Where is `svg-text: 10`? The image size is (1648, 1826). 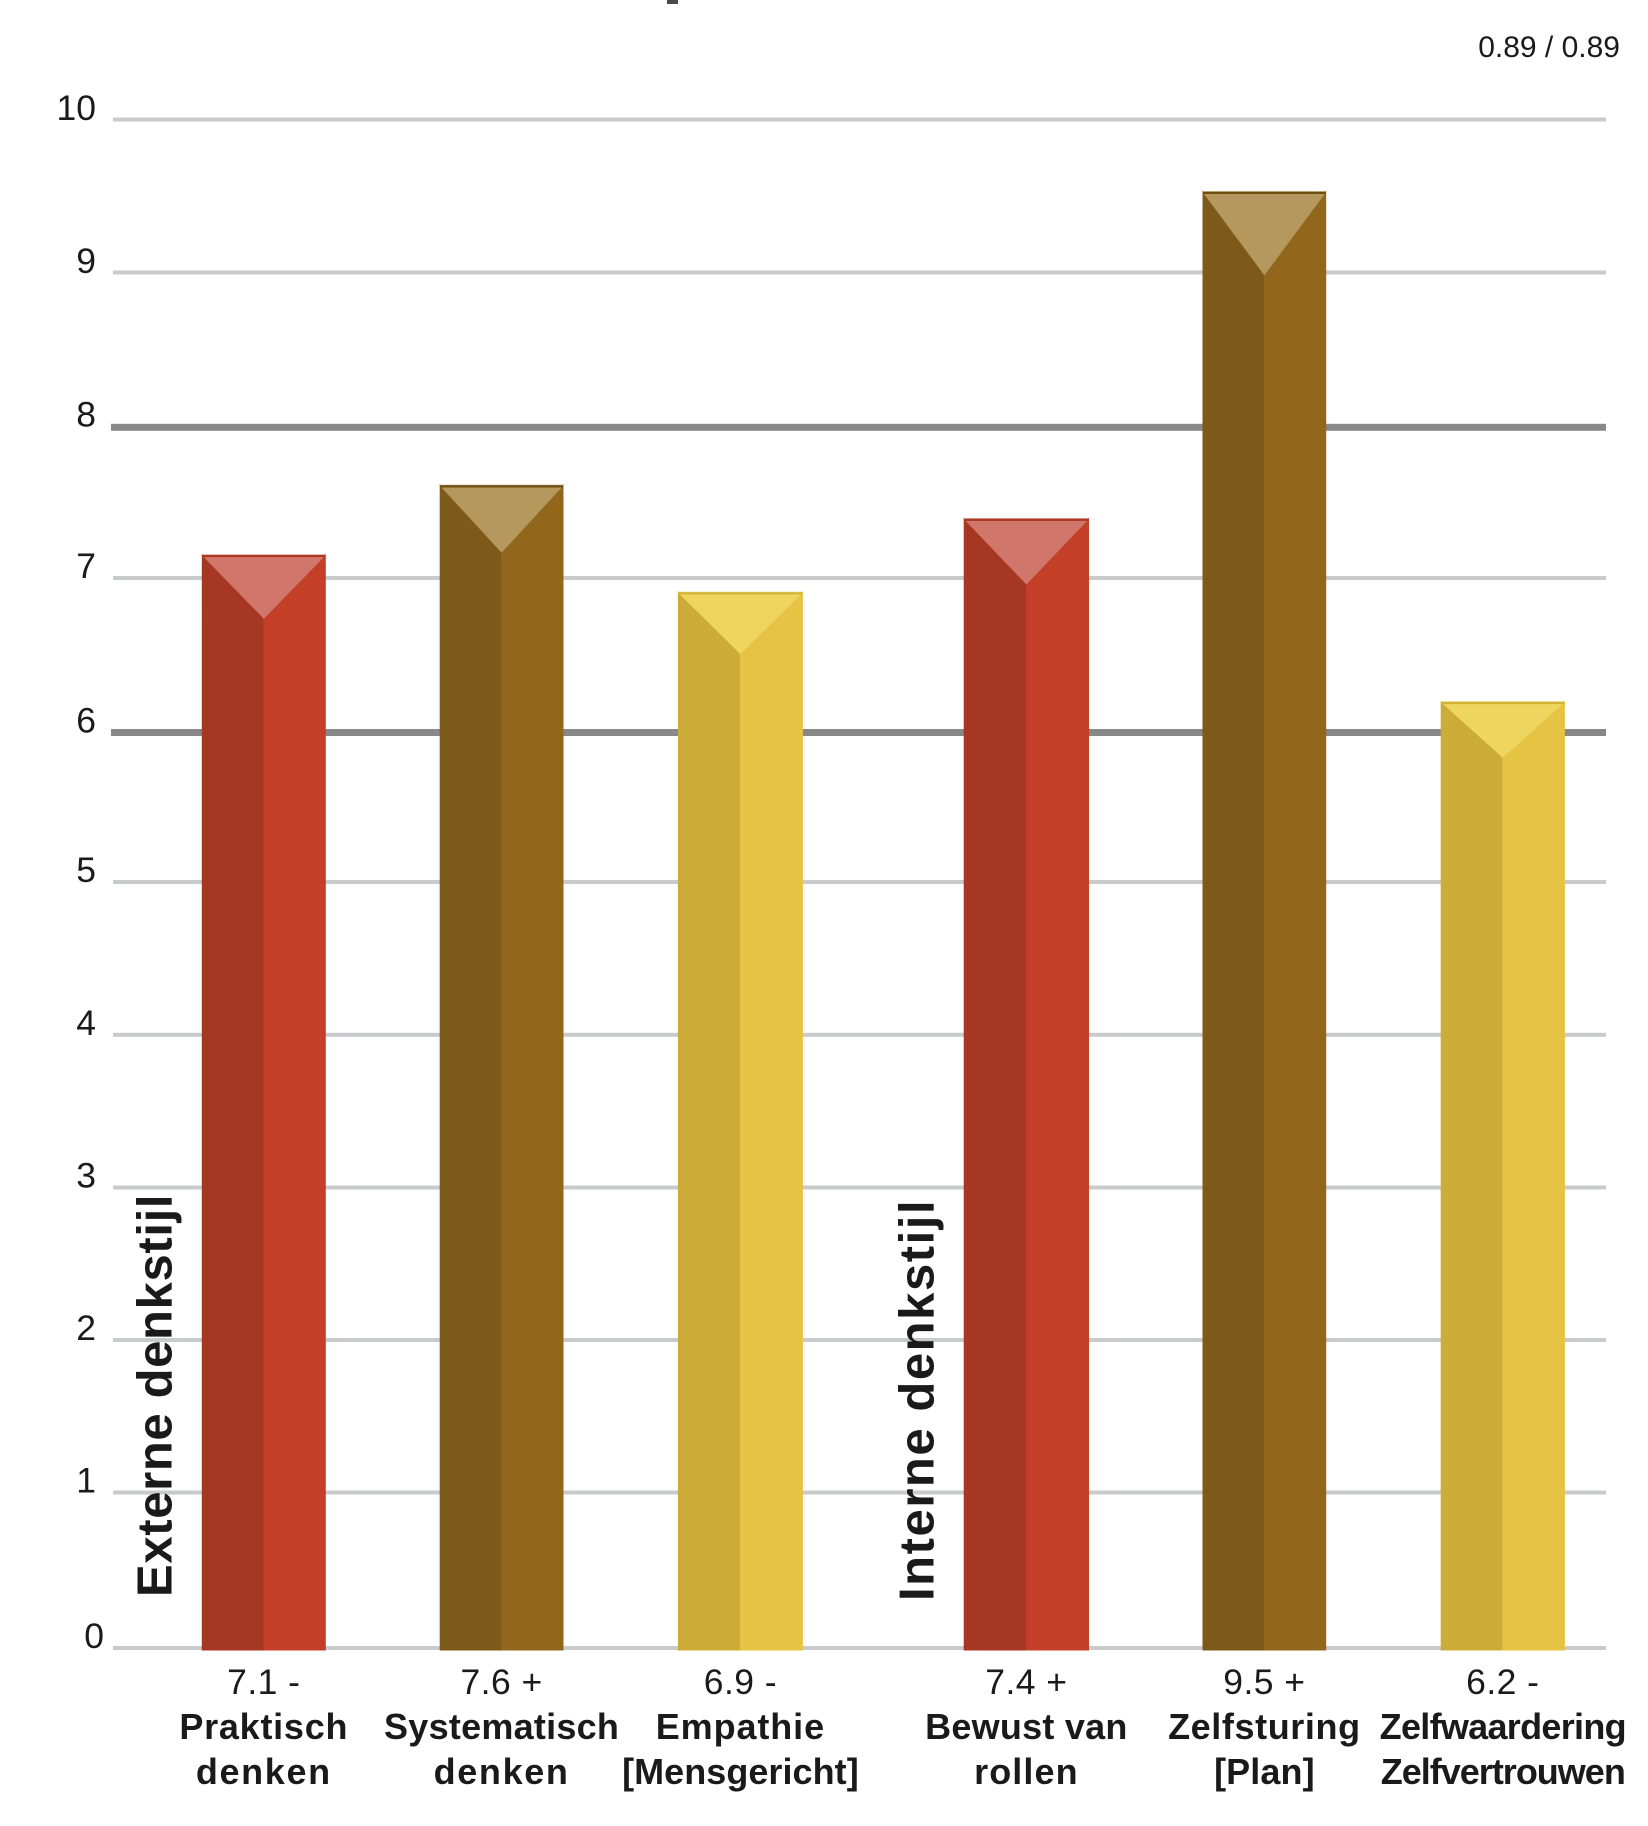 svg-text: 10 is located at coordinates (77, 108).